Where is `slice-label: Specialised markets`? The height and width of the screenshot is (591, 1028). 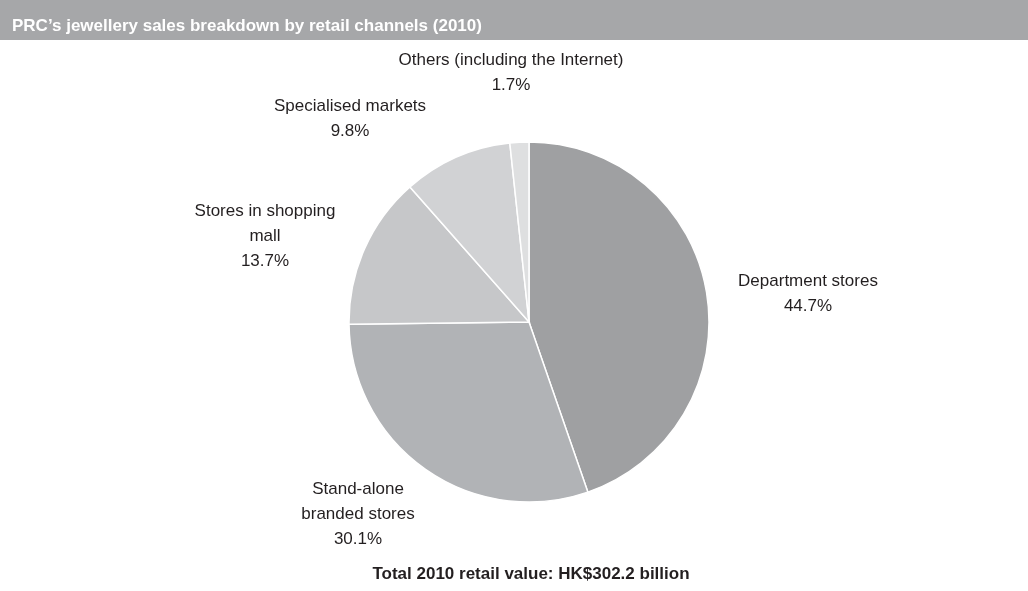
slice-label: Specialised markets is located at coordinates (350, 105).